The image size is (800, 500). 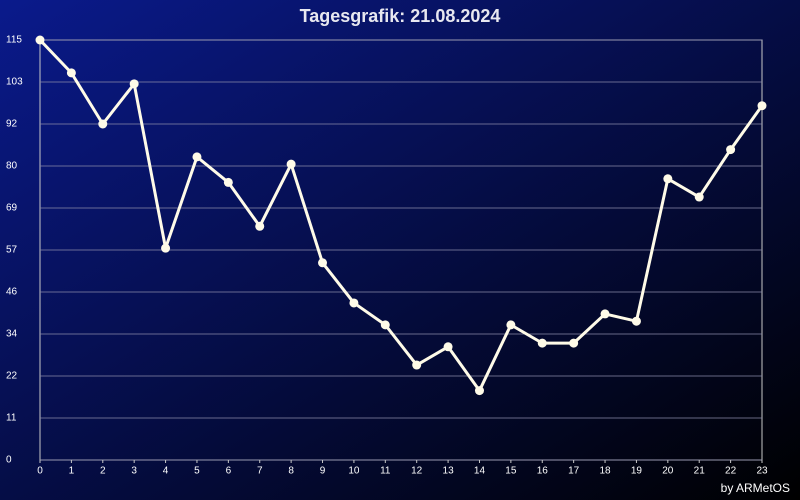 I want to click on x-tick-label: 13, so click(x=449, y=471).